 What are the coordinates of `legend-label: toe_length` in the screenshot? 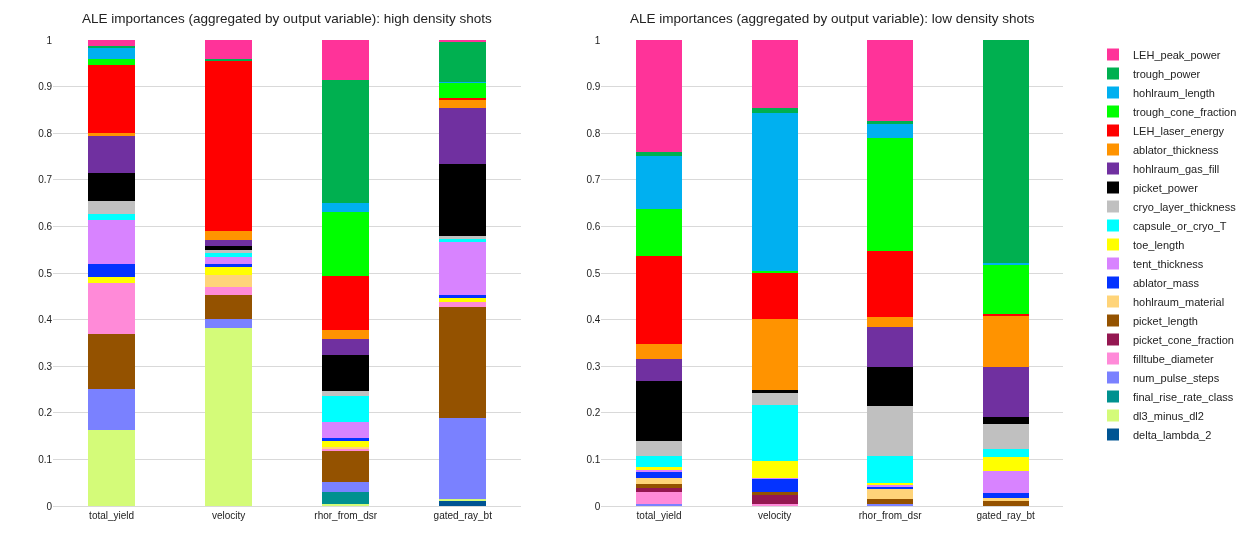 It's located at (1159, 244).